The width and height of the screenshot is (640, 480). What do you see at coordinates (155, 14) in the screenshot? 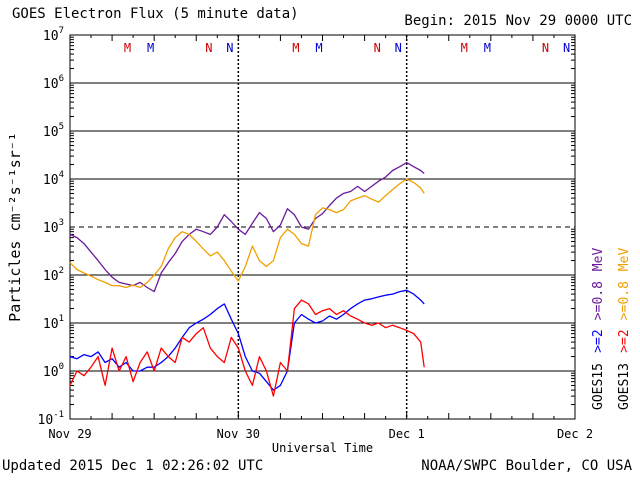
I see `chart-title: GOES Electron Flux (5 minute data)` at bounding box center [155, 14].